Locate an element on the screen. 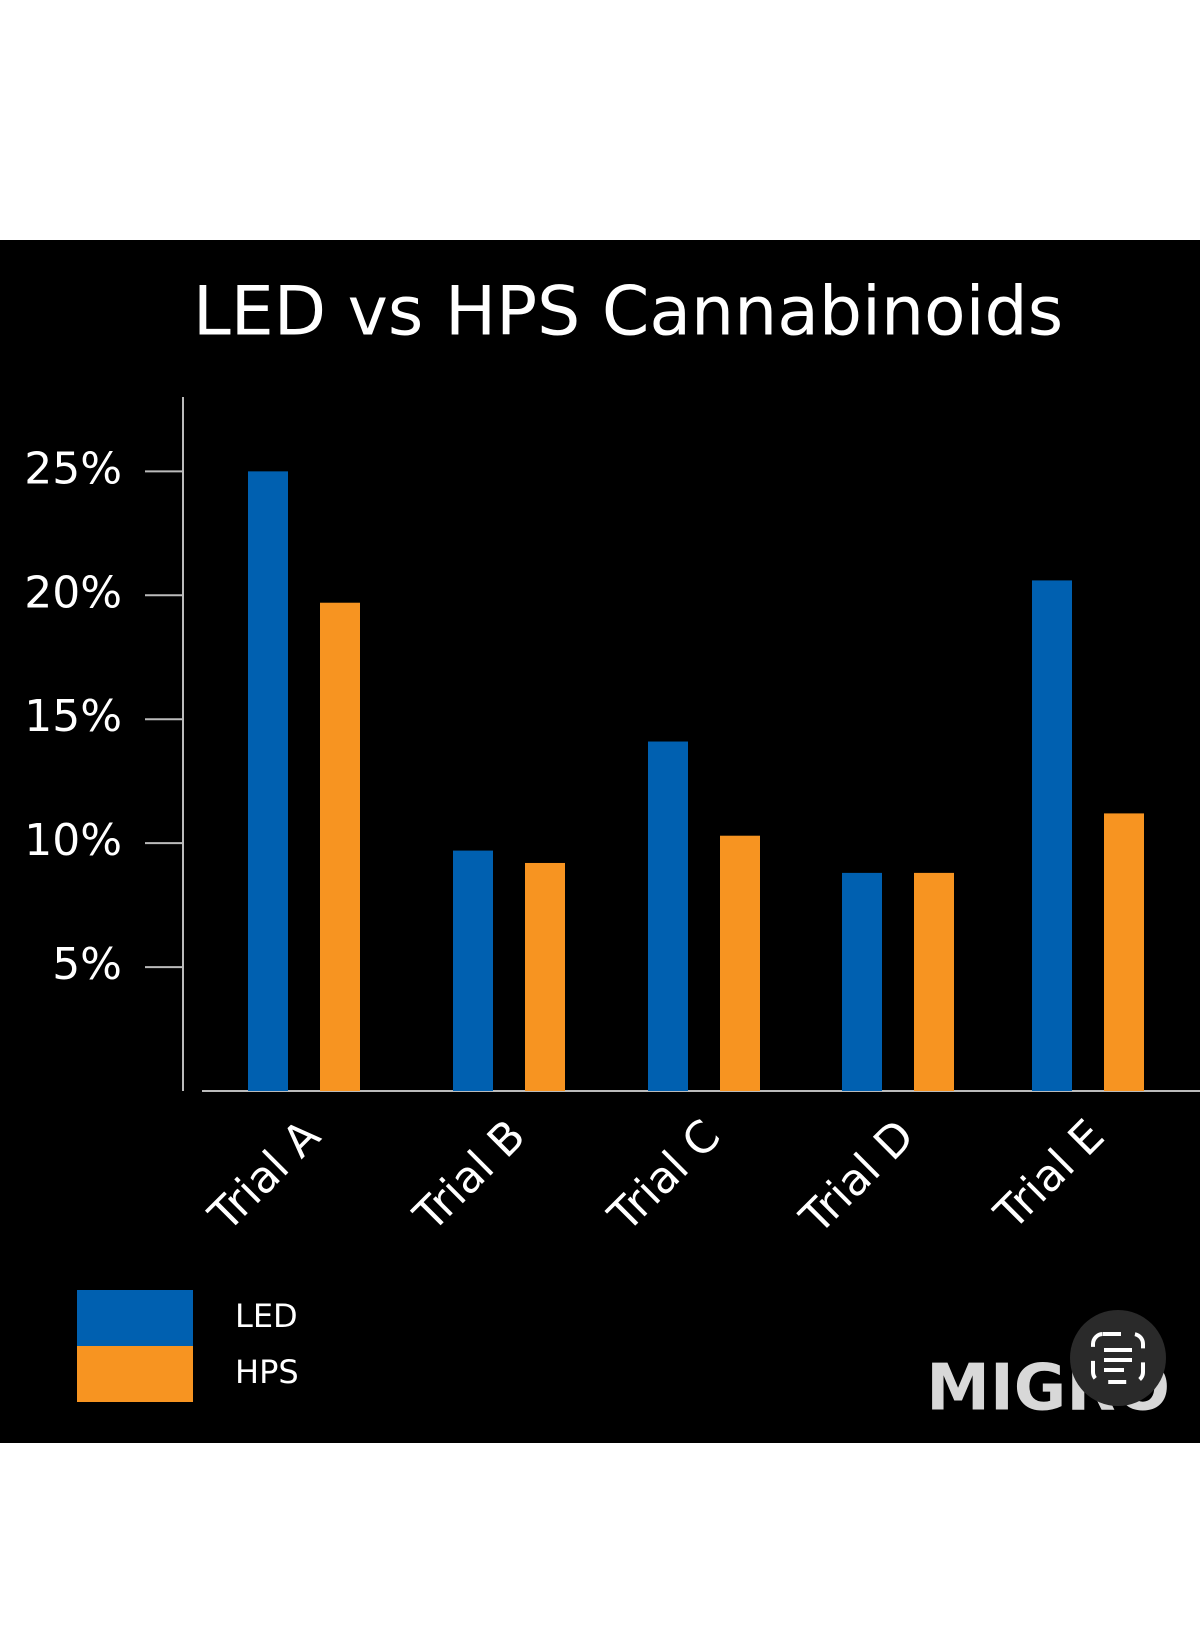 The width and height of the screenshot is (1200, 1645). y-tick-label: 25% is located at coordinates (73, 468).